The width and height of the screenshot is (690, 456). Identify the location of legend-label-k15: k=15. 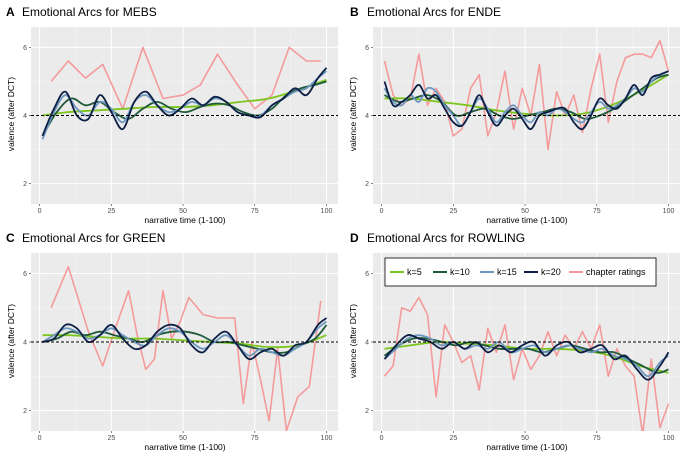
(507, 272).